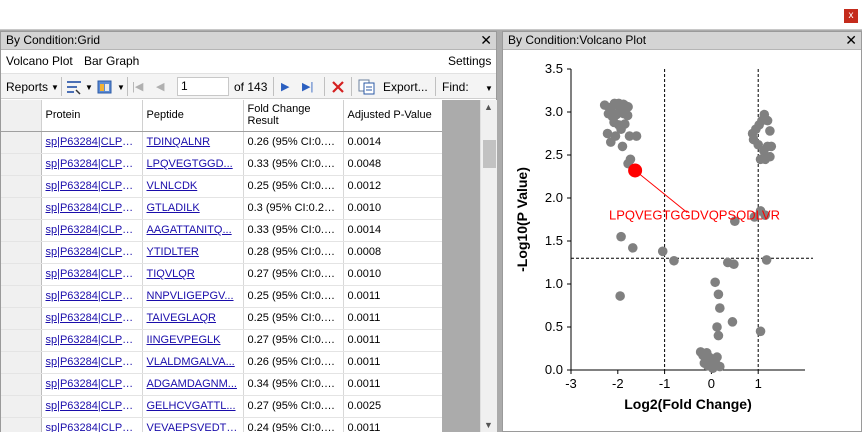 The height and width of the screenshot is (432, 862). Describe the element at coordinates (392, 164) in the screenshot. I see `p-value-cell: 0.0048` at that location.